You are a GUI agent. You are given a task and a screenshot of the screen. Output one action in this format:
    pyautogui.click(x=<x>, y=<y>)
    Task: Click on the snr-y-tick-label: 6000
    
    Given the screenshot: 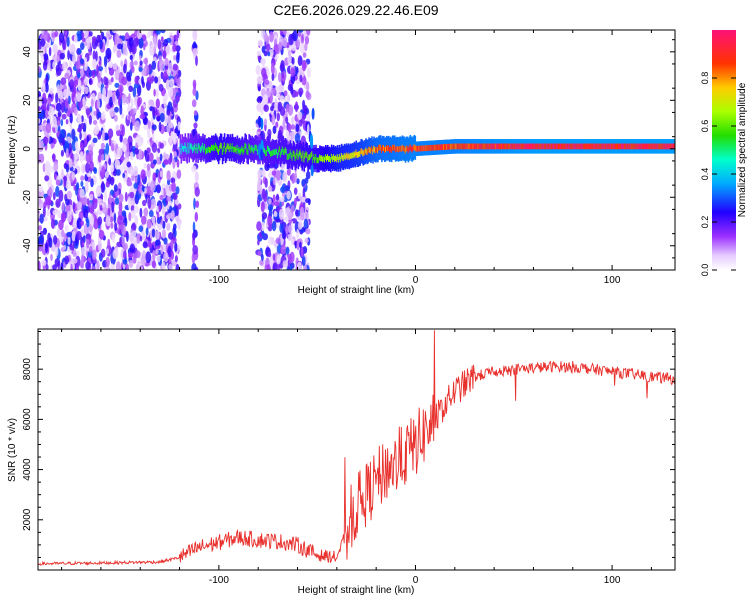 What is the action you would take?
    pyautogui.click(x=27, y=419)
    